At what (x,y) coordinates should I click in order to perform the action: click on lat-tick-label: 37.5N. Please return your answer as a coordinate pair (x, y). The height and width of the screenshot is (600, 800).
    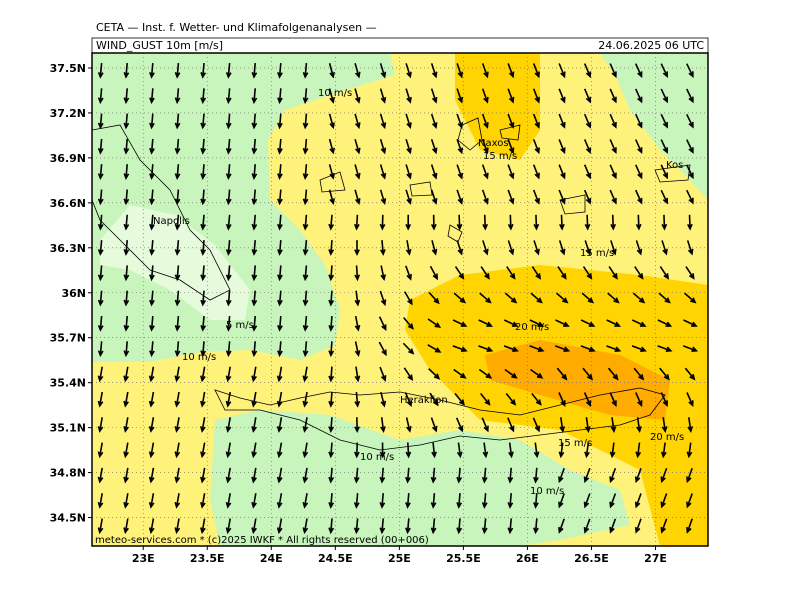
    Looking at the image, I should click on (68, 68).